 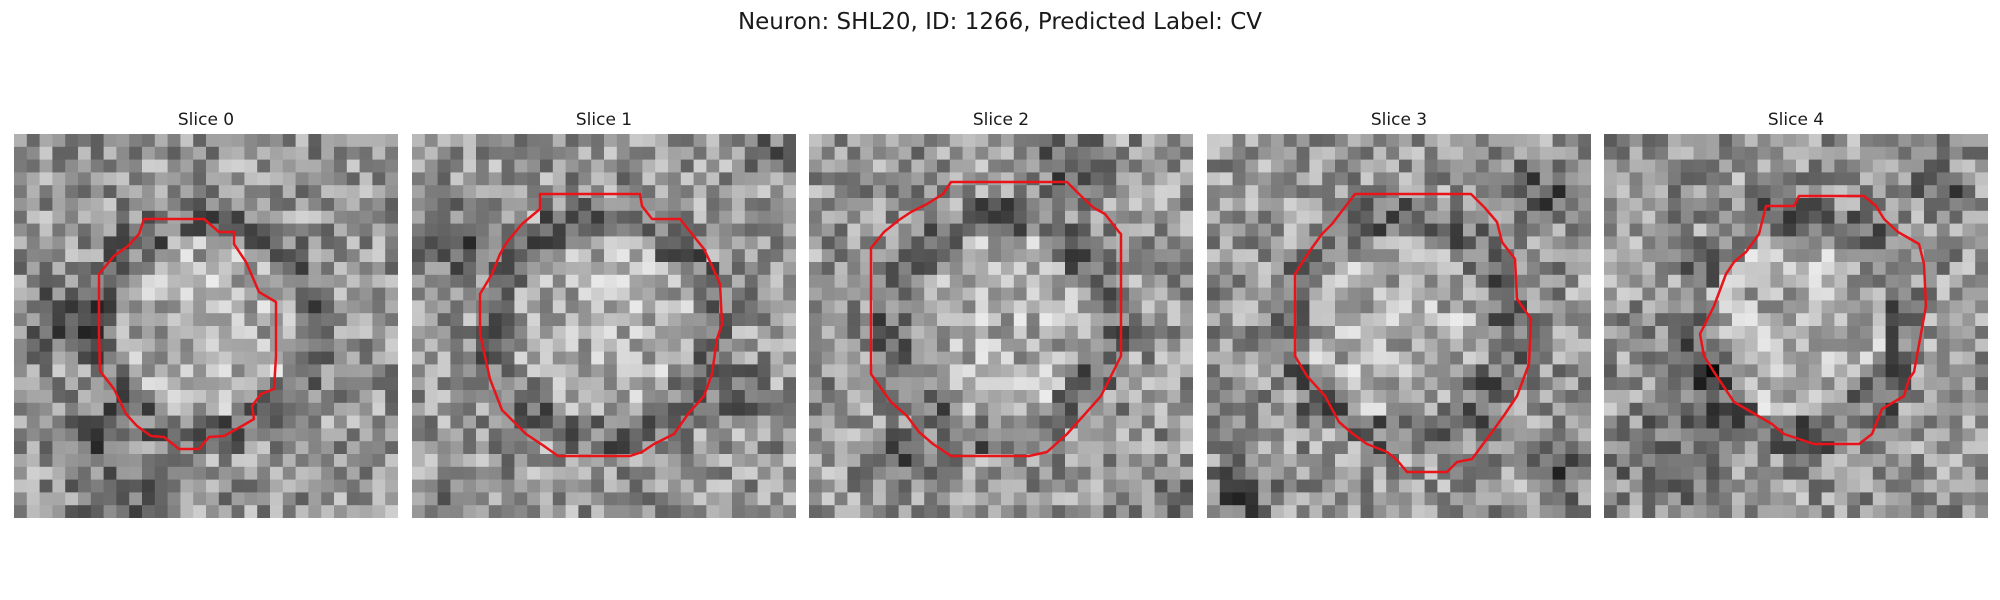 What do you see at coordinates (1796, 120) in the screenshot?
I see `slice-title-4: Slice 4` at bounding box center [1796, 120].